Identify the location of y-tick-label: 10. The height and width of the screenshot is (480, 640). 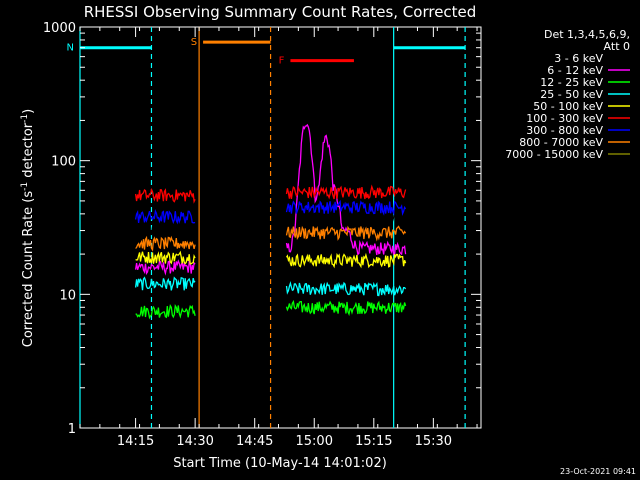
(67, 295).